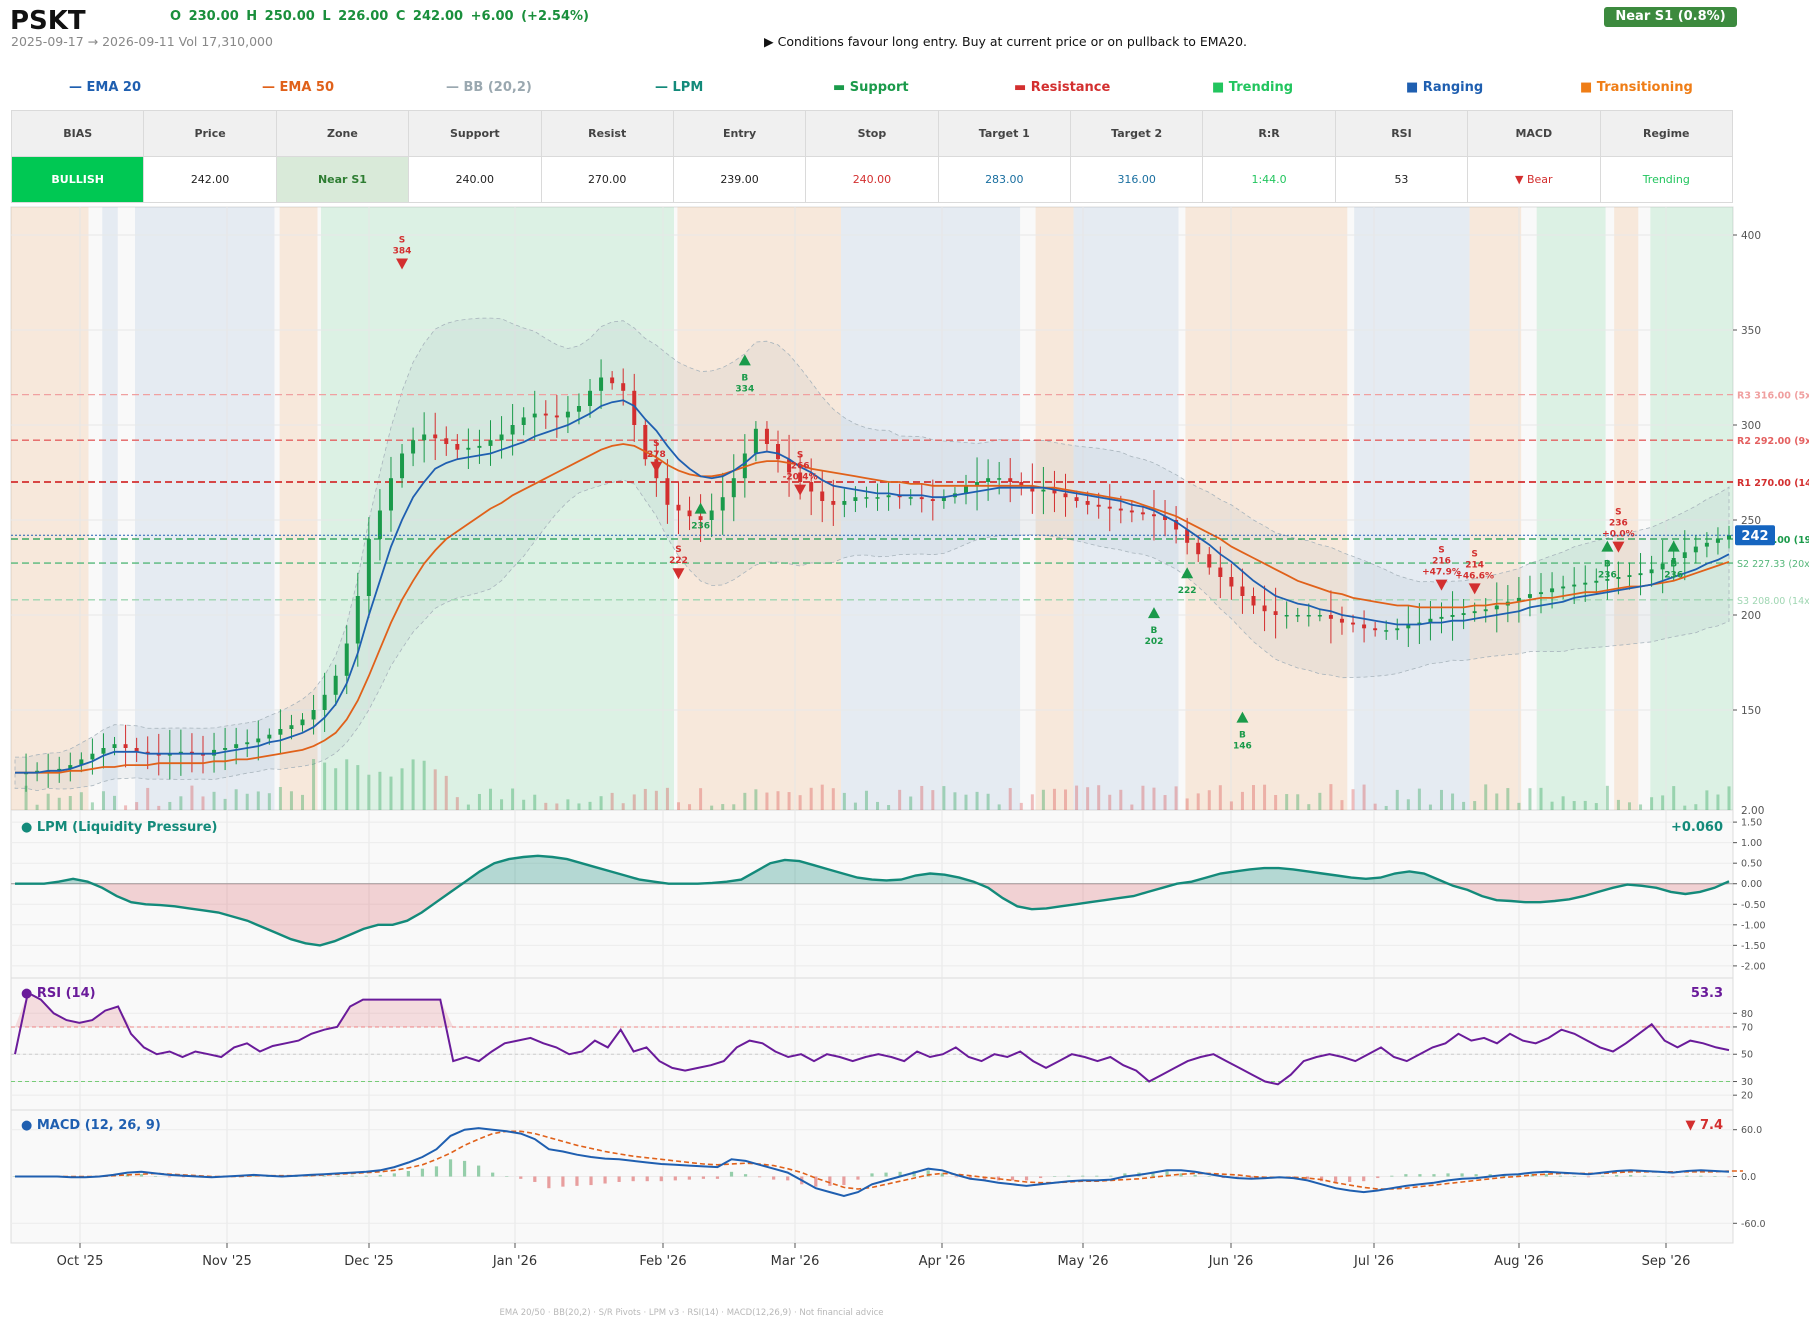  I want to click on buy-signal-label: 236, so click(700, 527).